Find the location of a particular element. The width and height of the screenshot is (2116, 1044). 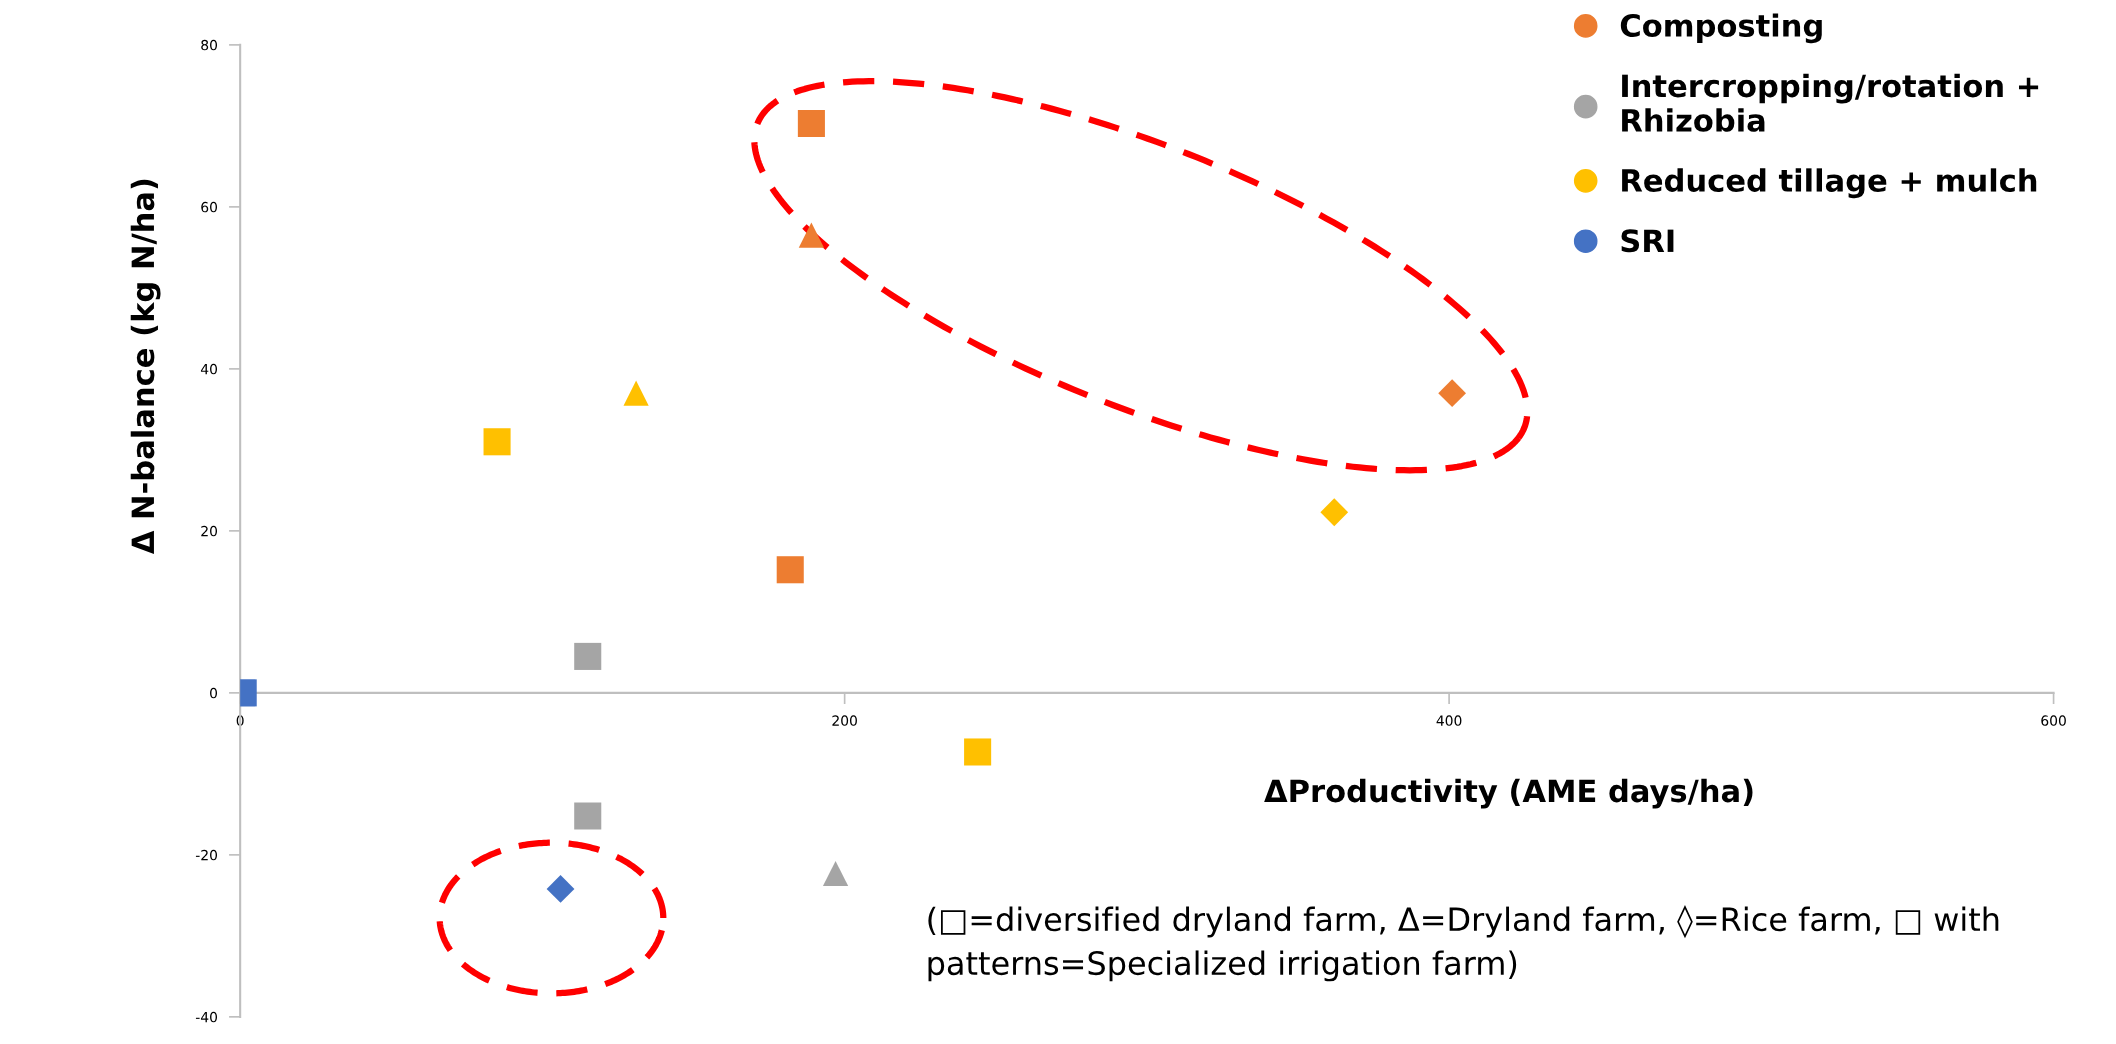

legend-label: Composting is located at coordinates (1721, 28).